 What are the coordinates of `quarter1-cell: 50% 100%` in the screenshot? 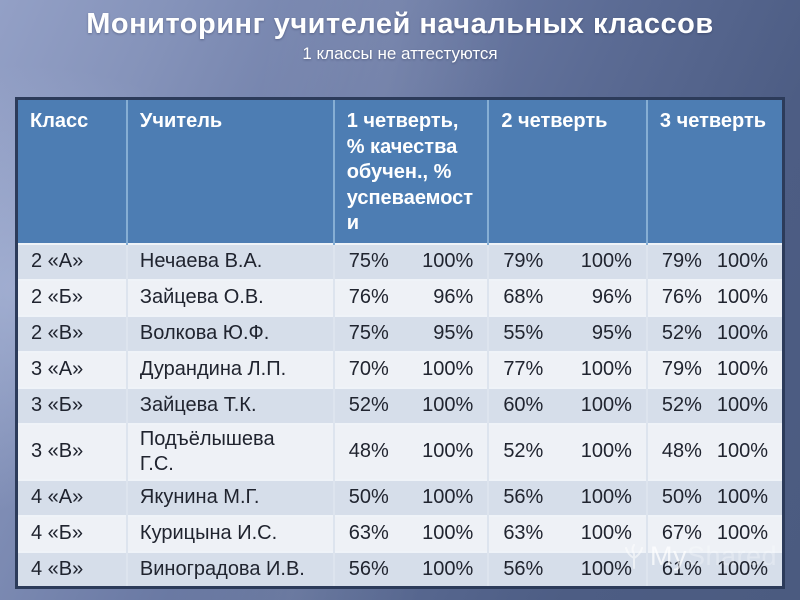 It's located at (411, 497).